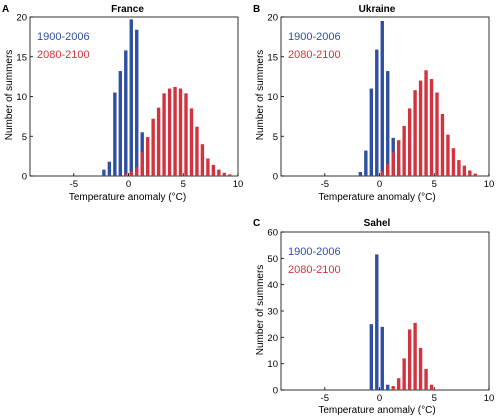 Image resolution: width=500 pixels, height=416 pixels. Describe the element at coordinates (127, 9) in the screenshot. I see `panel-title-france: France` at that location.